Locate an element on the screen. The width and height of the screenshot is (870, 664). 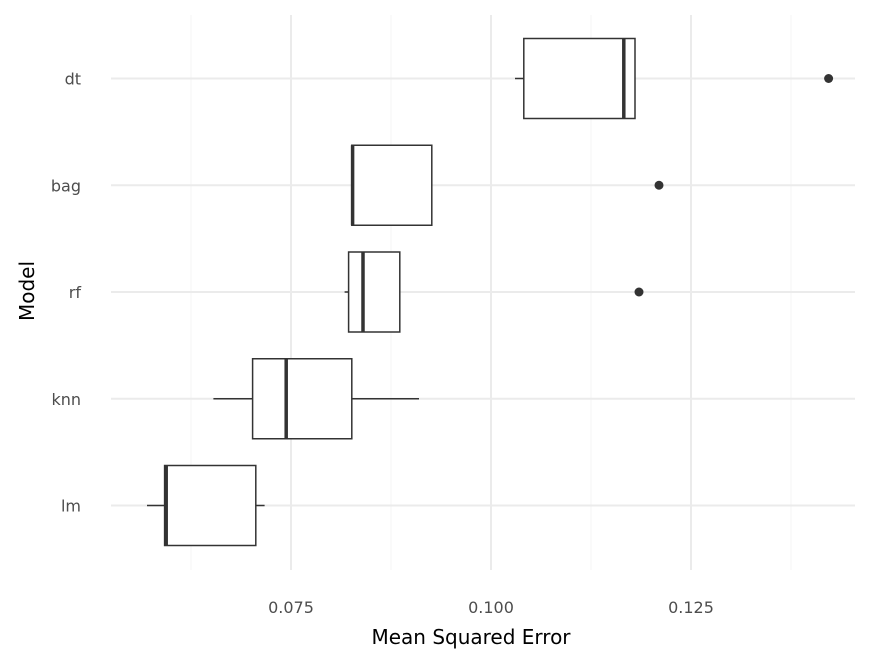
y-tick-label-lm: lm is located at coordinates (71, 506).